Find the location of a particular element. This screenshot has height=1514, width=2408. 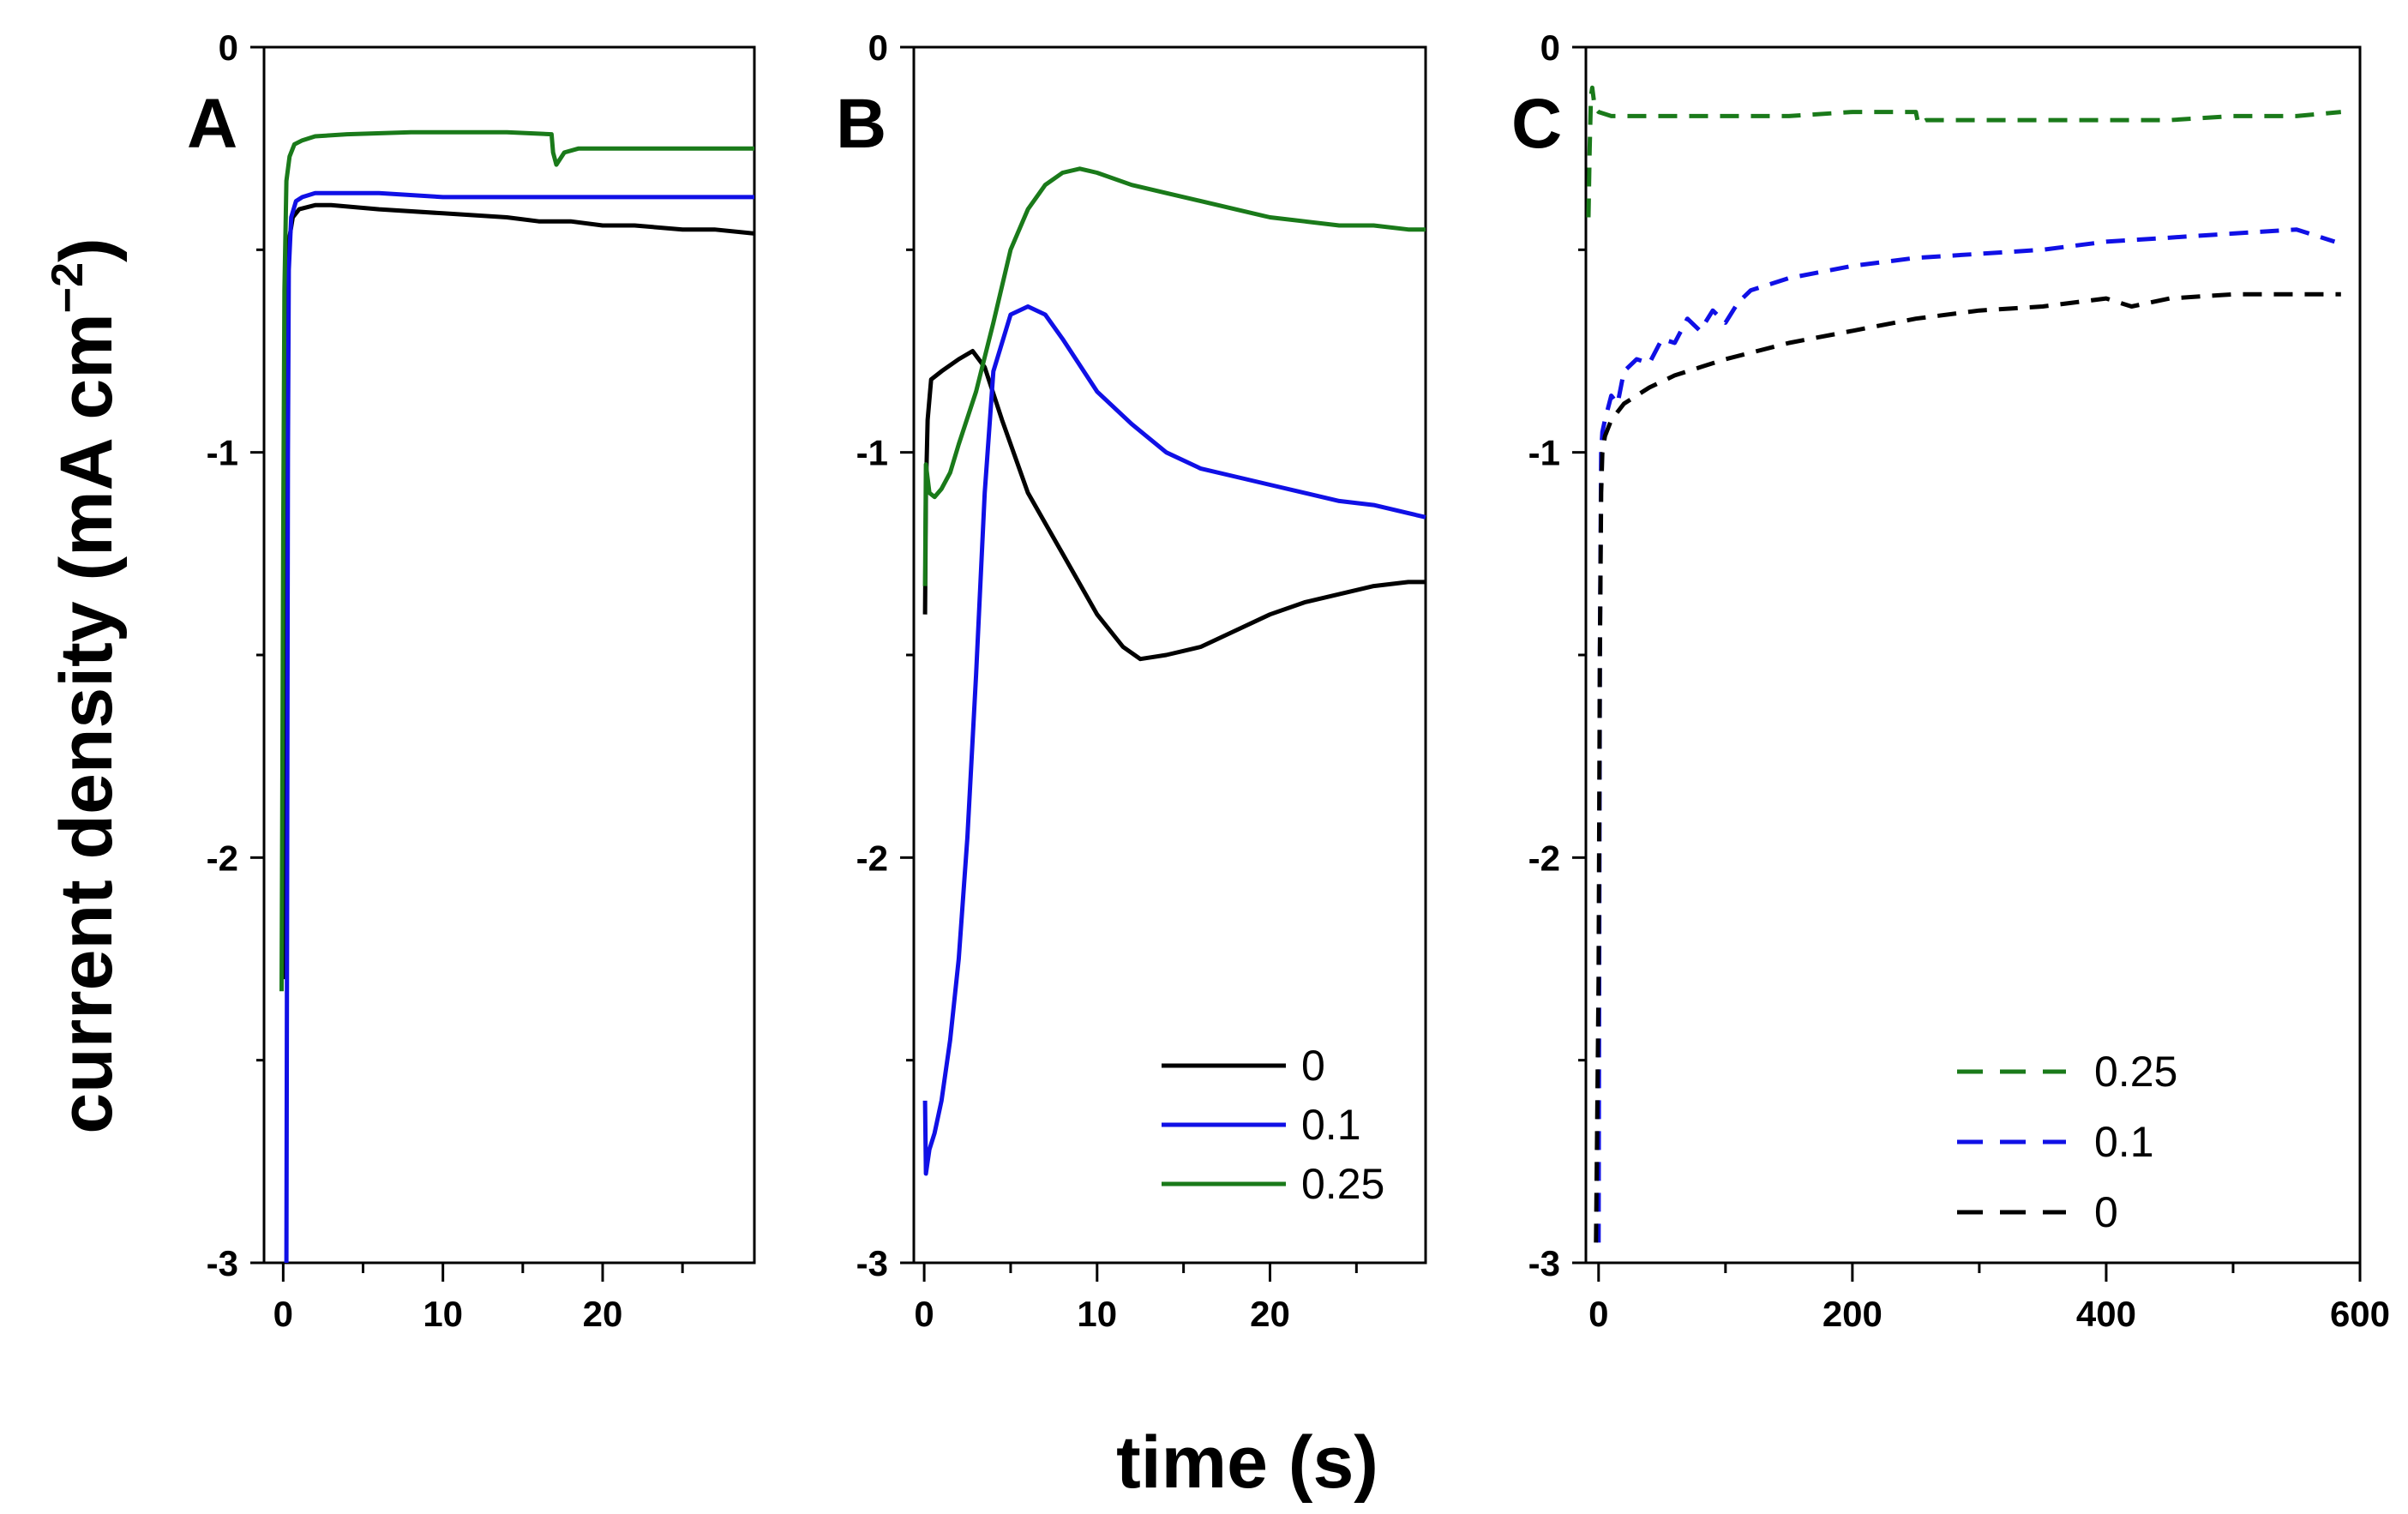

panel-a-ticks is located at coordinates (467, 663).